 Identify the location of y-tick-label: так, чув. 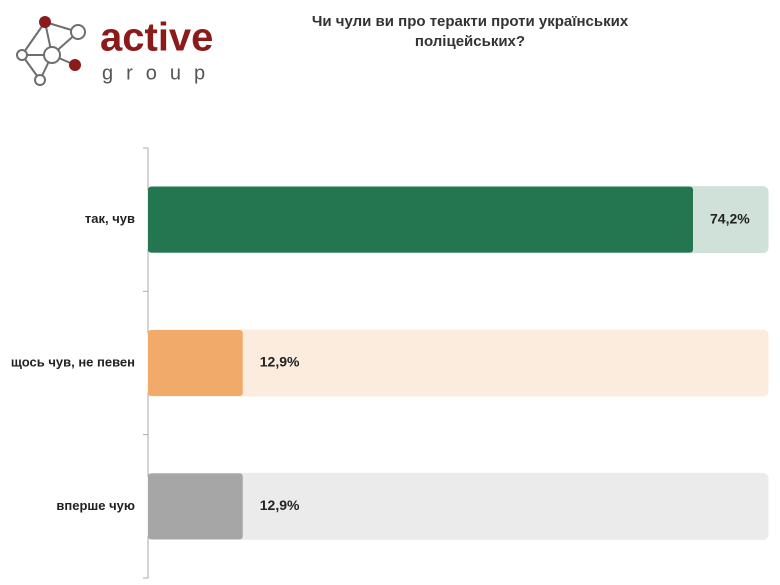
(110, 218).